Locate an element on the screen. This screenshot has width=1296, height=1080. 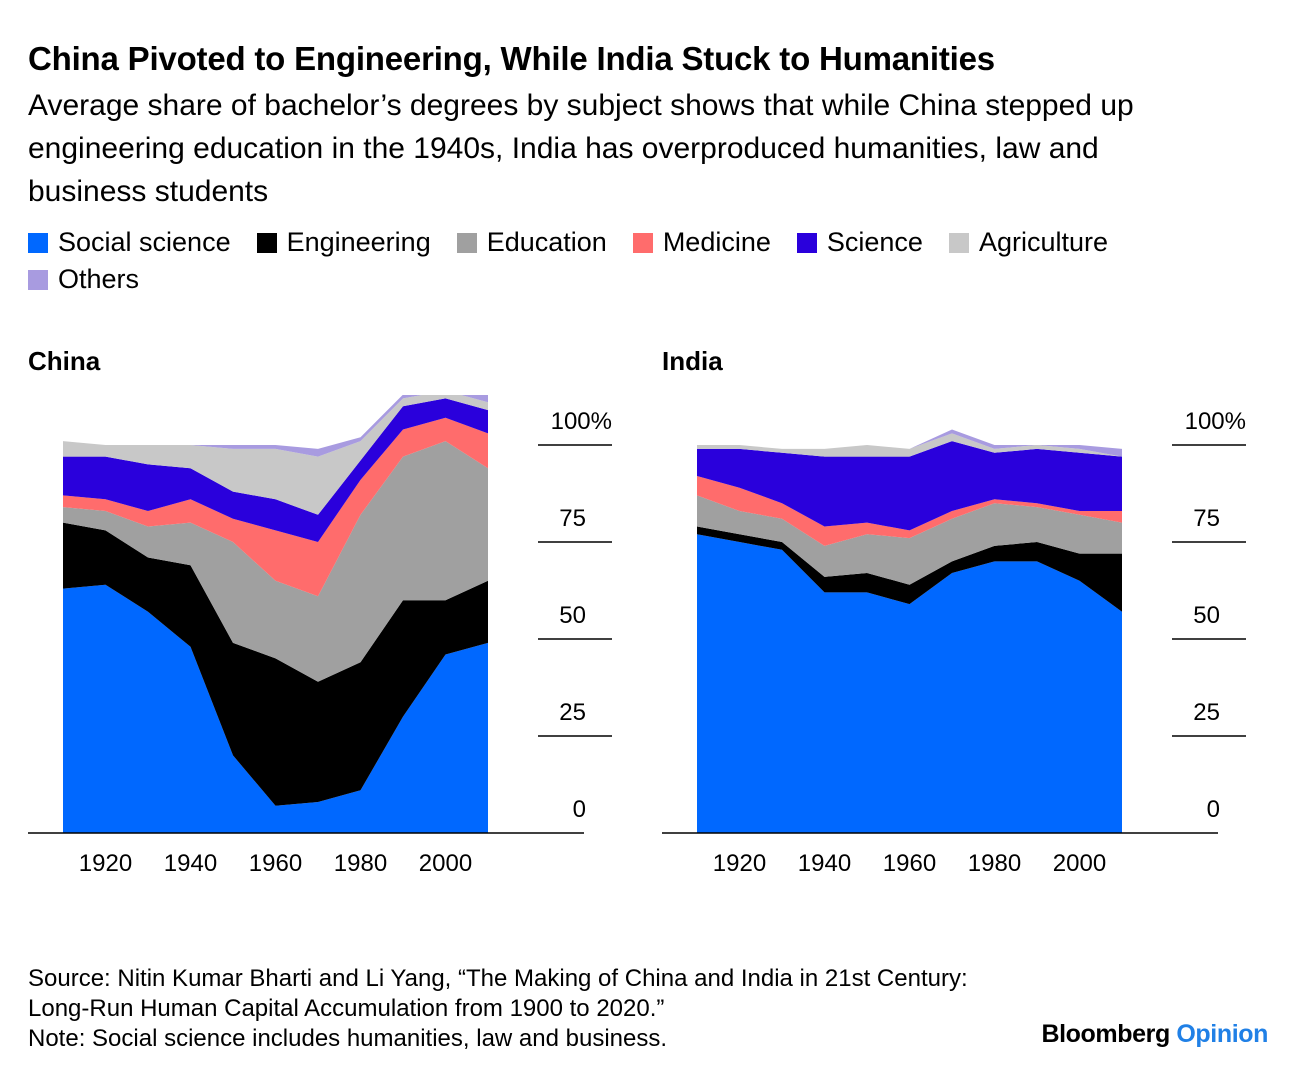
legend-swatch-agriculture is located at coordinates (958, 242).